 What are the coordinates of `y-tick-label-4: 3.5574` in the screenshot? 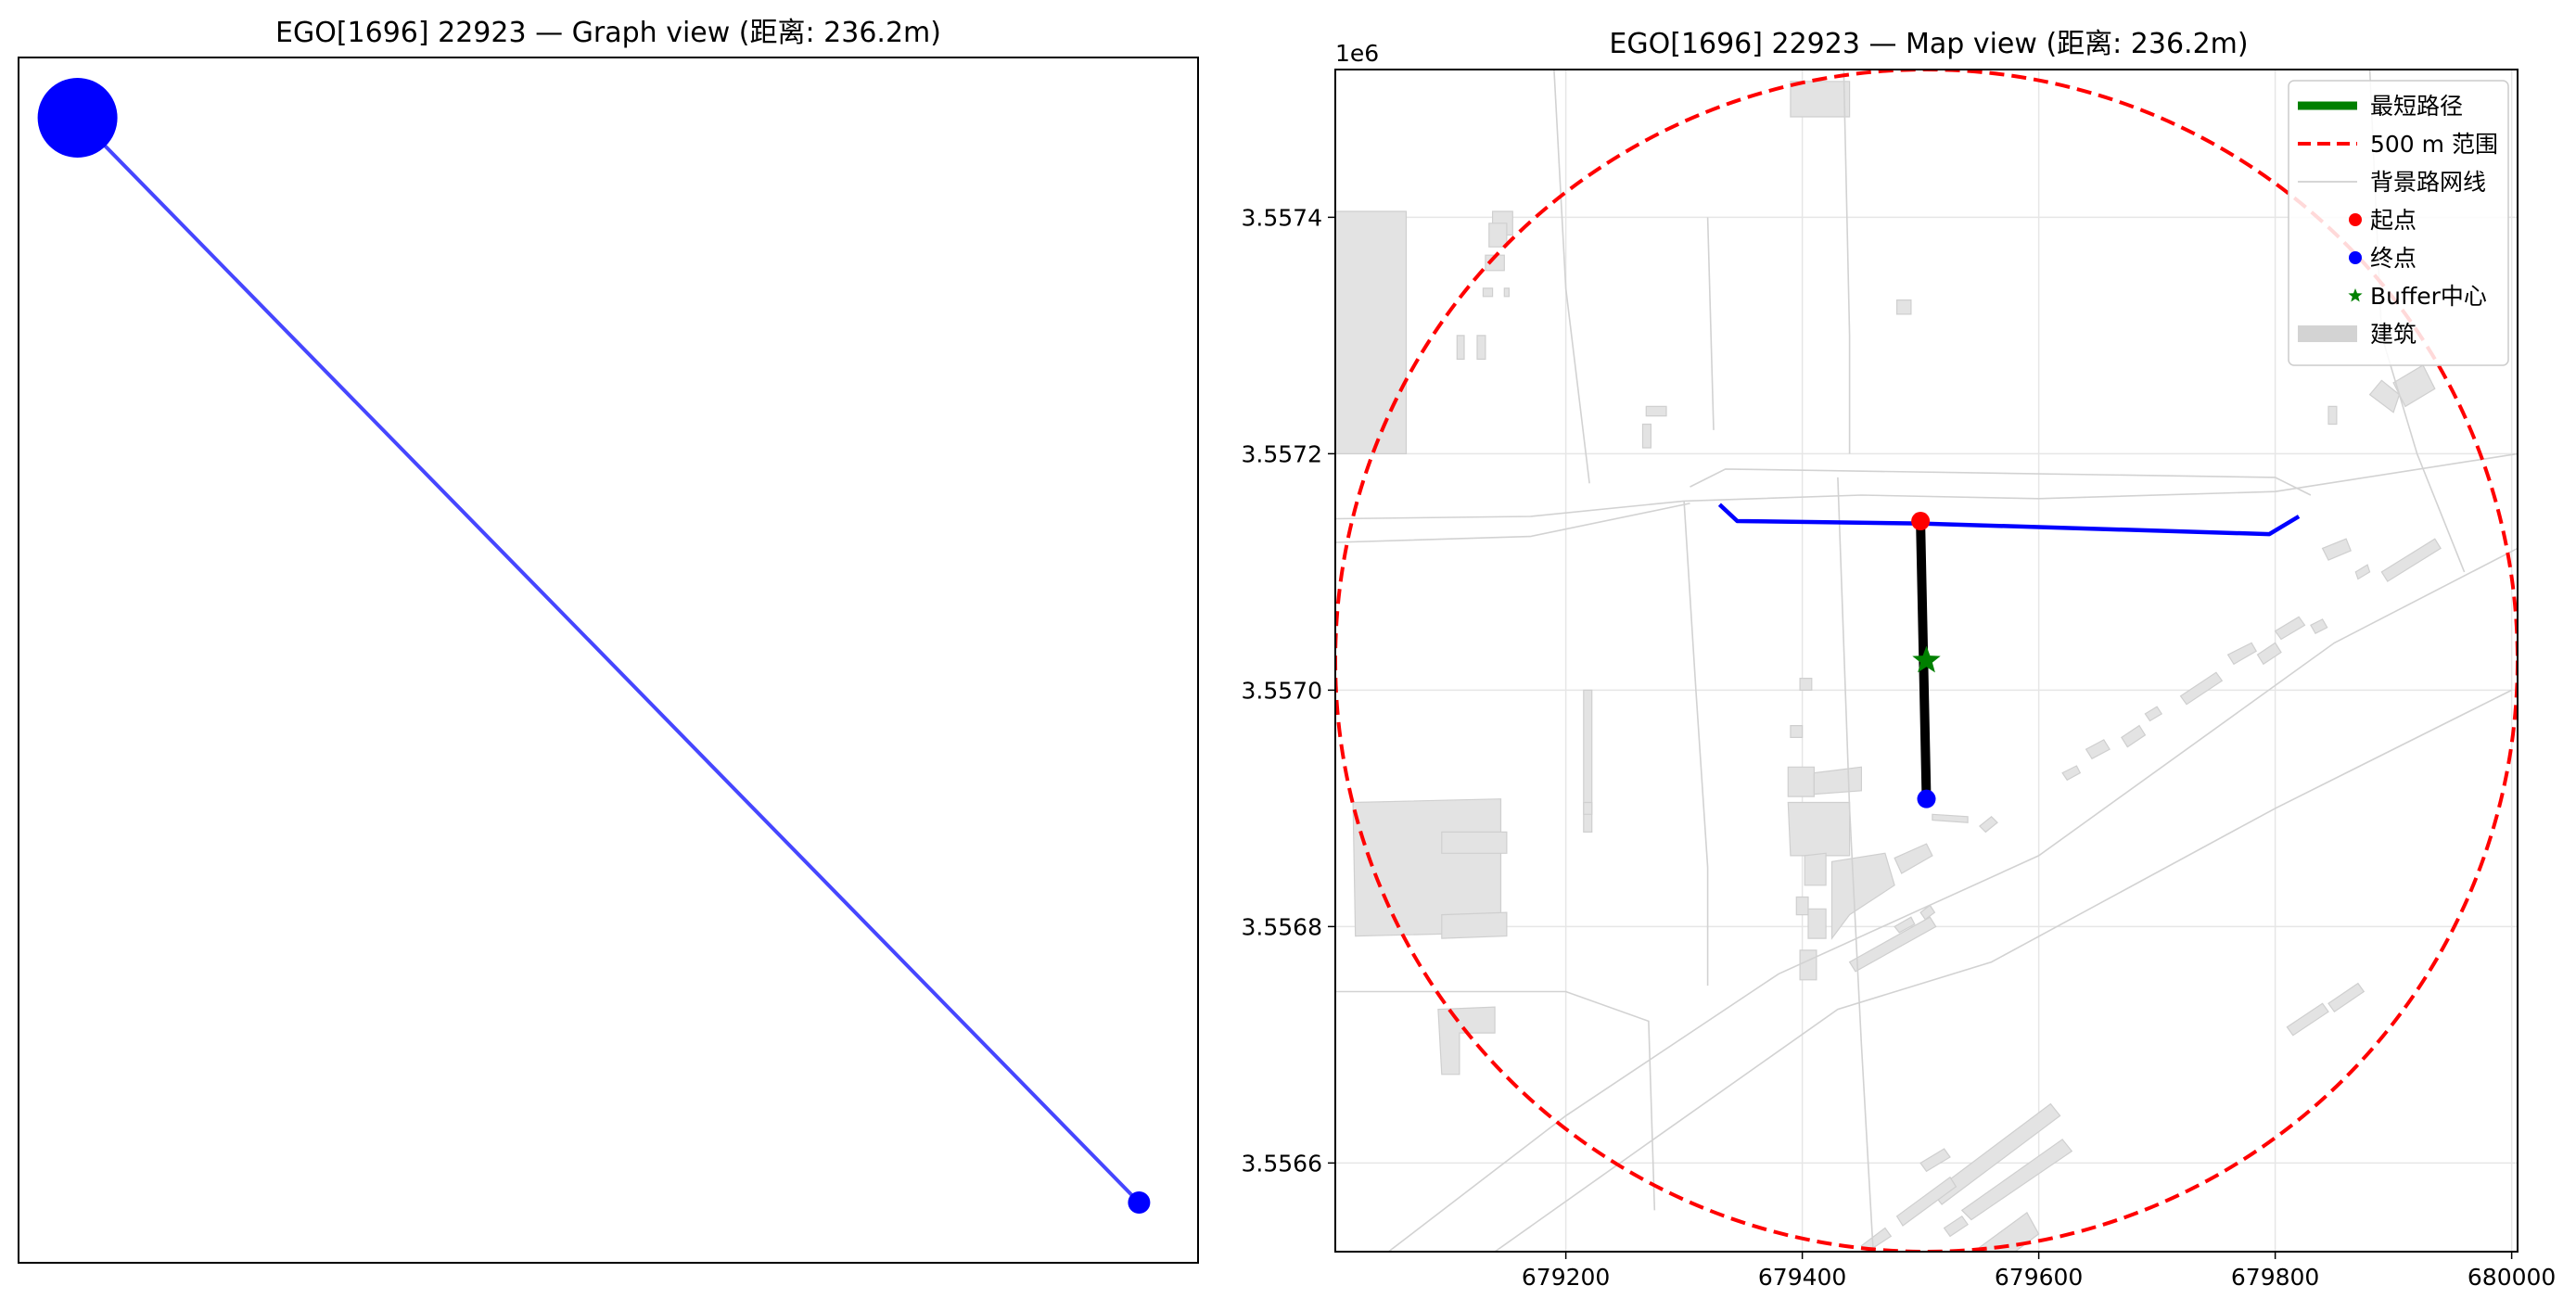 It's located at (1282, 218).